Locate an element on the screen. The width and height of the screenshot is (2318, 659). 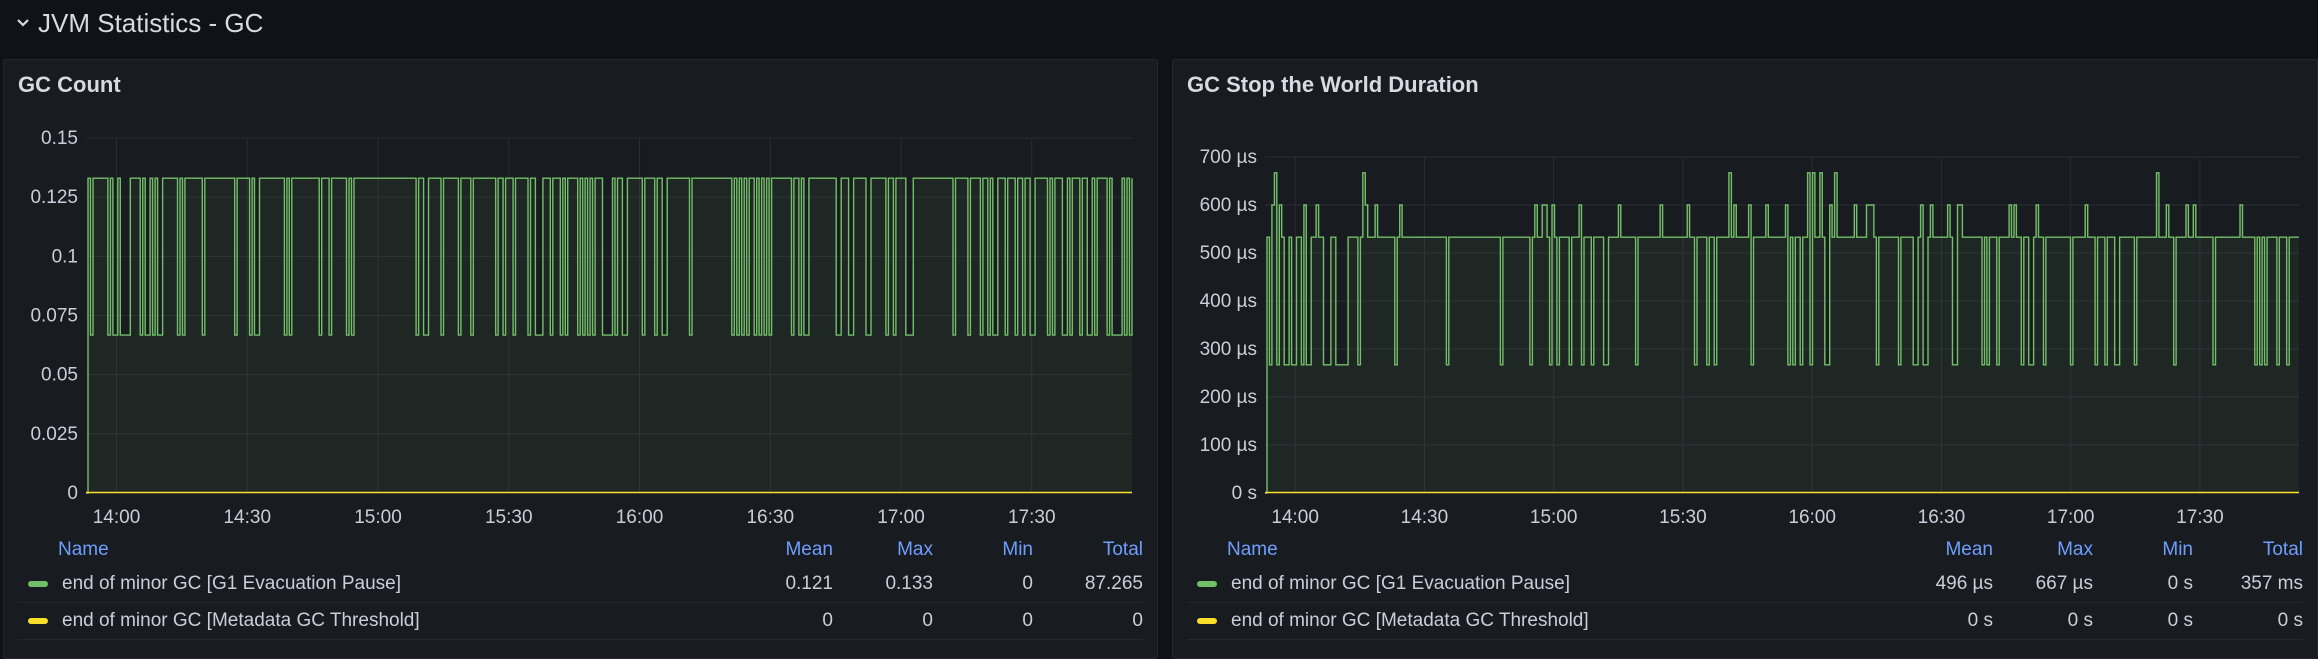
y-tick-label: 0 s is located at coordinates (1244, 493).